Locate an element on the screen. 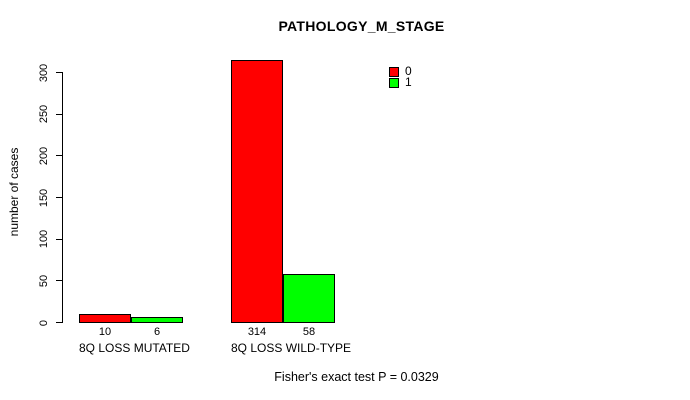  y-axis-label: number of cases is located at coordinates (14, 192).